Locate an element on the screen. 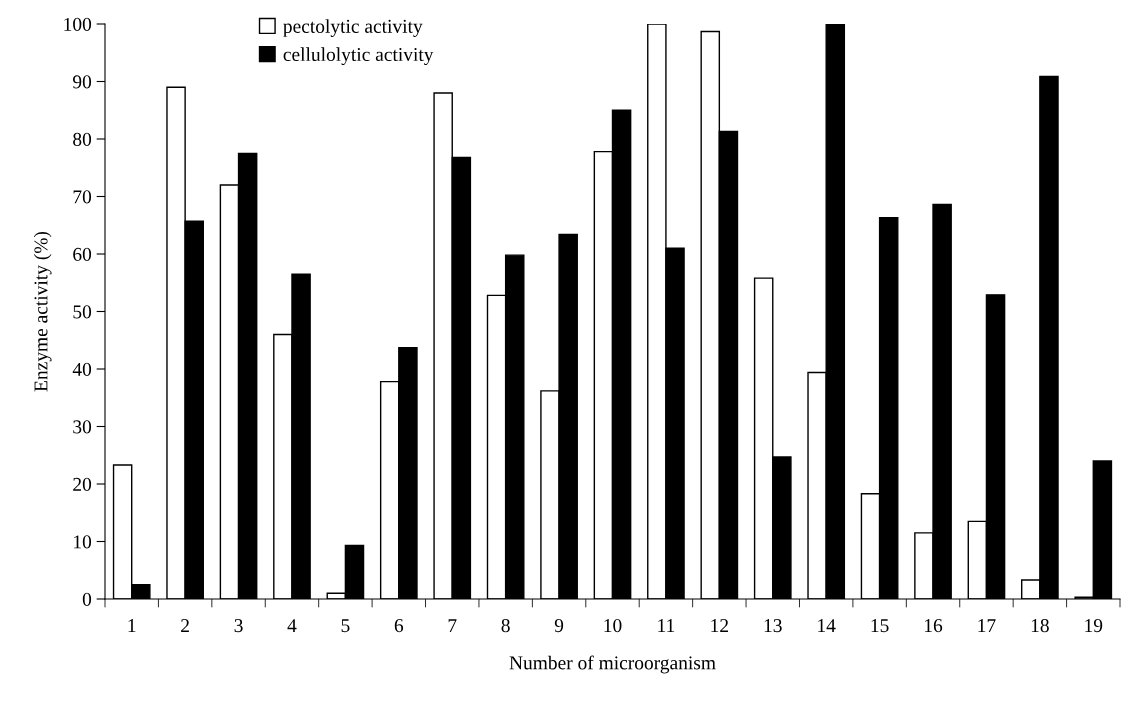  x-tick-label: 15 is located at coordinates (880, 626).